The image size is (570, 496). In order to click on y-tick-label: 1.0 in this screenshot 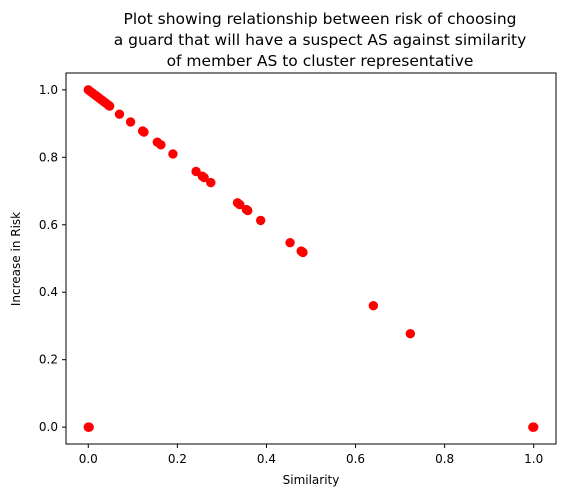, I will do `click(48, 90)`.